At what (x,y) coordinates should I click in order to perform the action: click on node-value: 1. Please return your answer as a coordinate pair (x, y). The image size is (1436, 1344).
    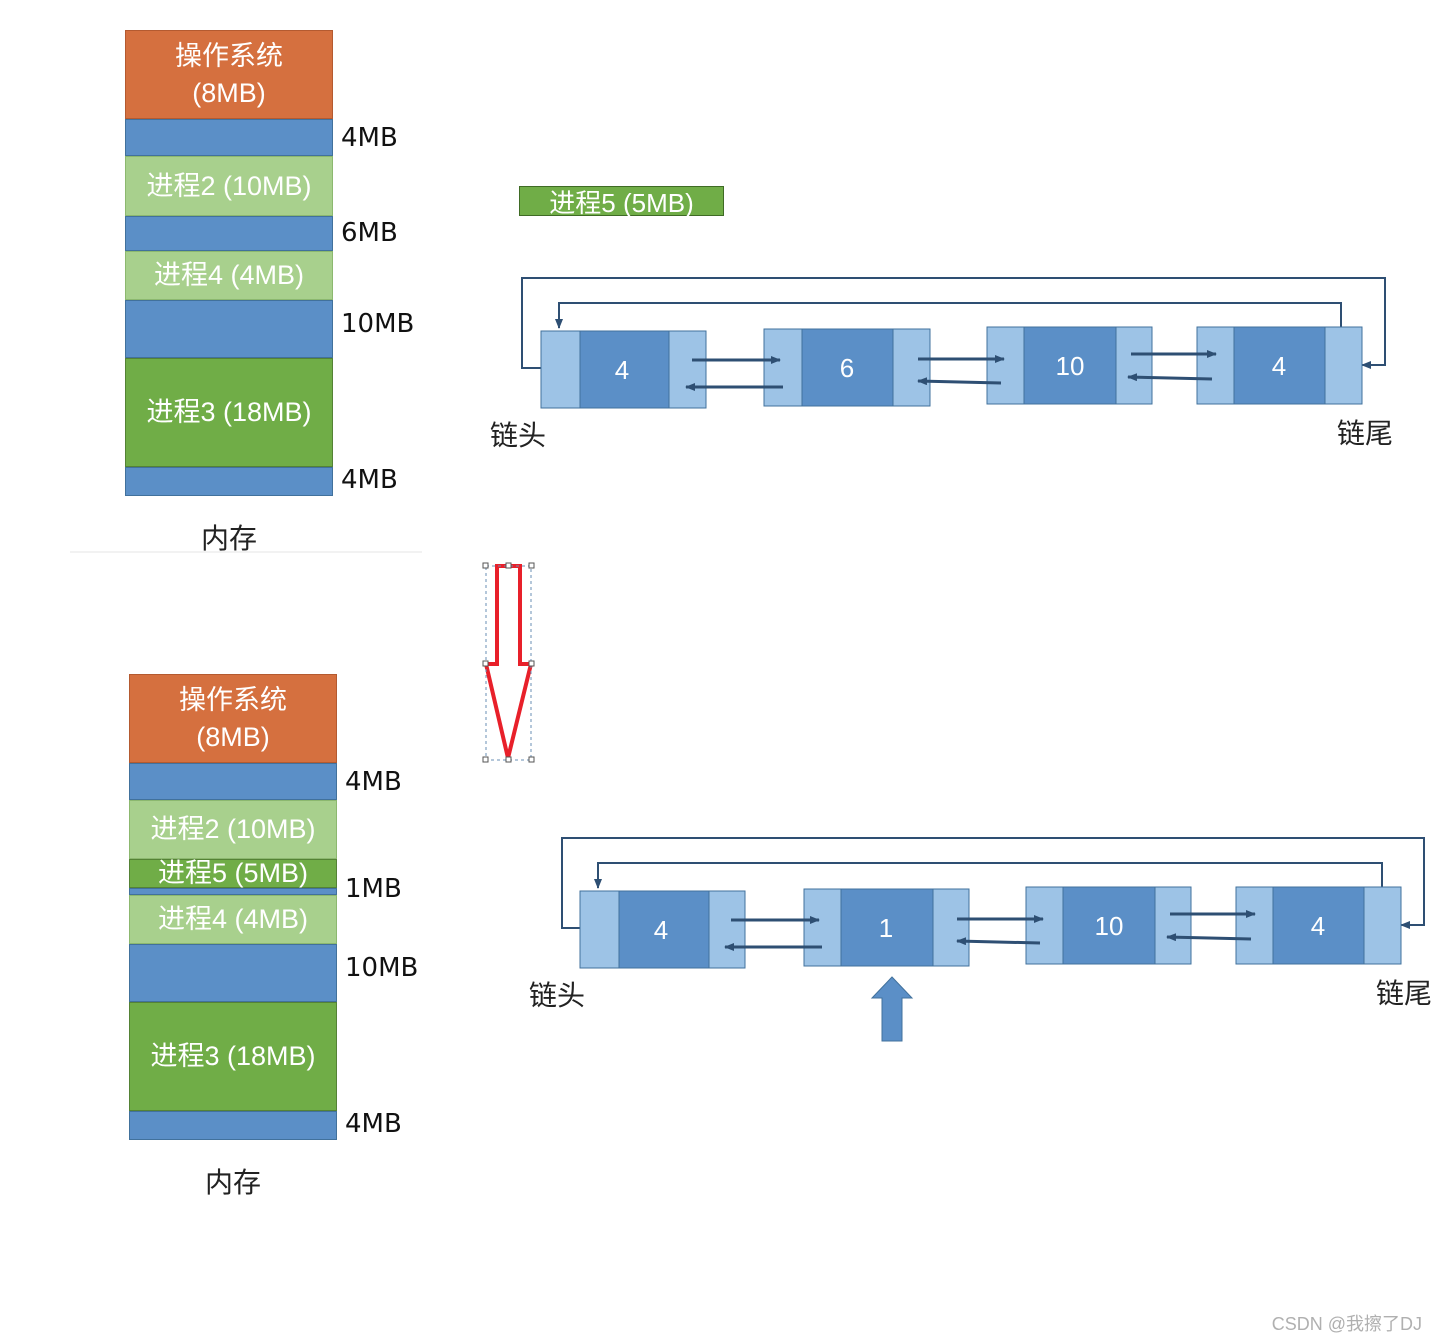
    Looking at the image, I should click on (886, 928).